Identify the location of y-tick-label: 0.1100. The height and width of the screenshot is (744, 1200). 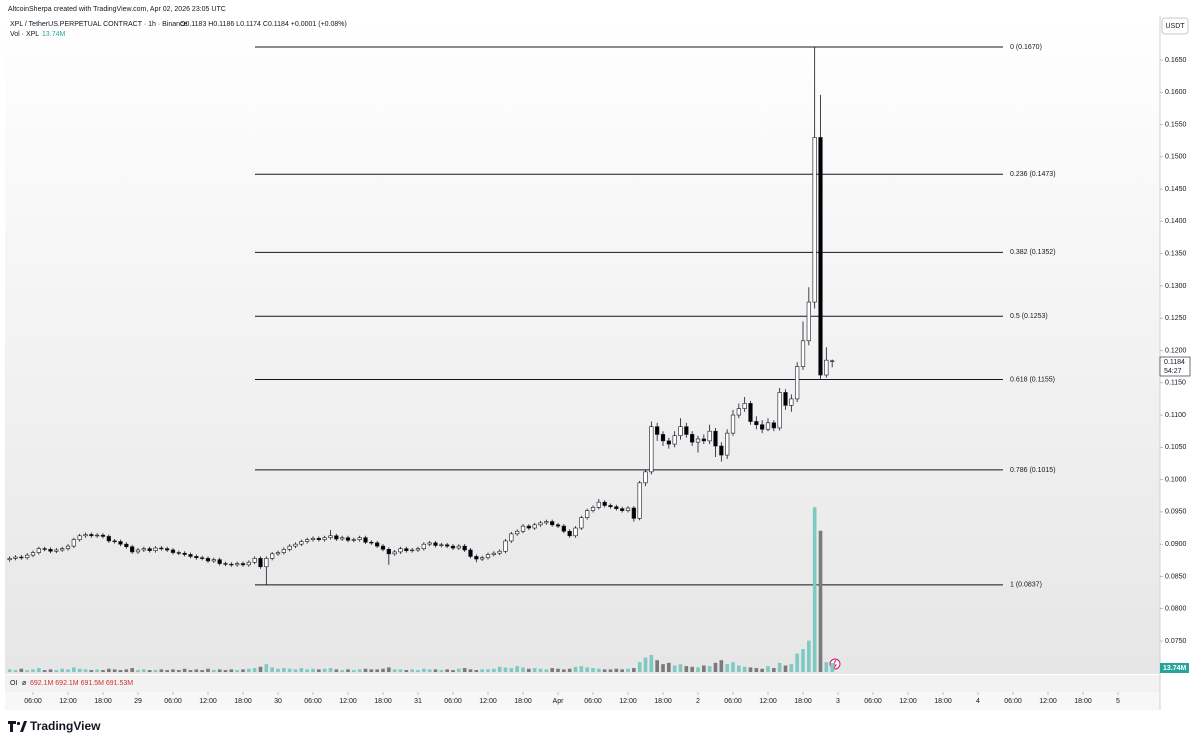
(1175, 415).